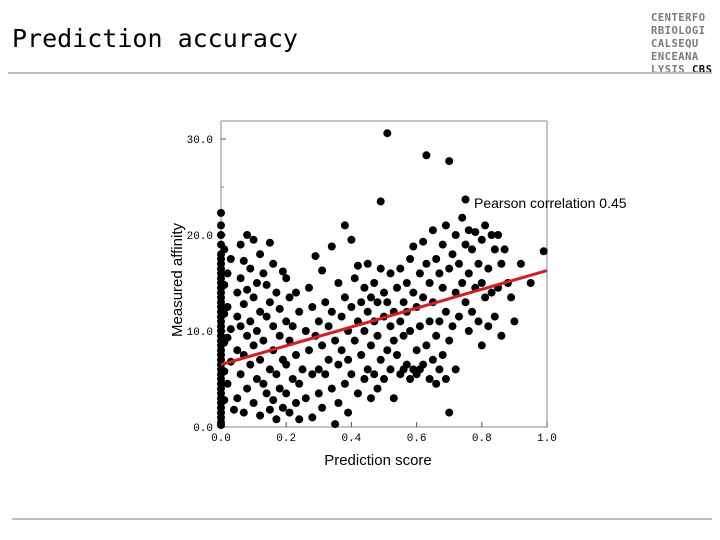 This screenshot has height=540, width=720. What do you see at coordinates (360, 73) in the screenshot?
I see `title-divider` at bounding box center [360, 73].